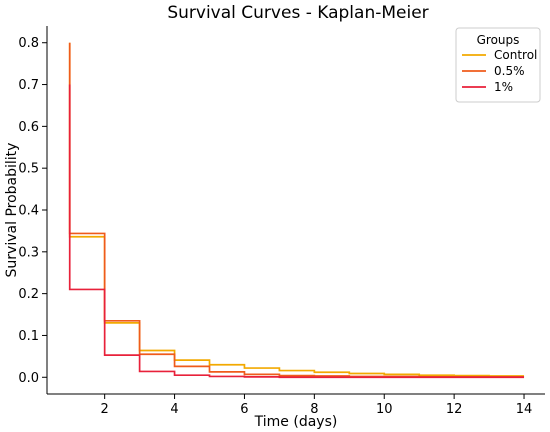  Describe the element at coordinates (314, 409) in the screenshot. I see `x-tick-label: 8` at that location.